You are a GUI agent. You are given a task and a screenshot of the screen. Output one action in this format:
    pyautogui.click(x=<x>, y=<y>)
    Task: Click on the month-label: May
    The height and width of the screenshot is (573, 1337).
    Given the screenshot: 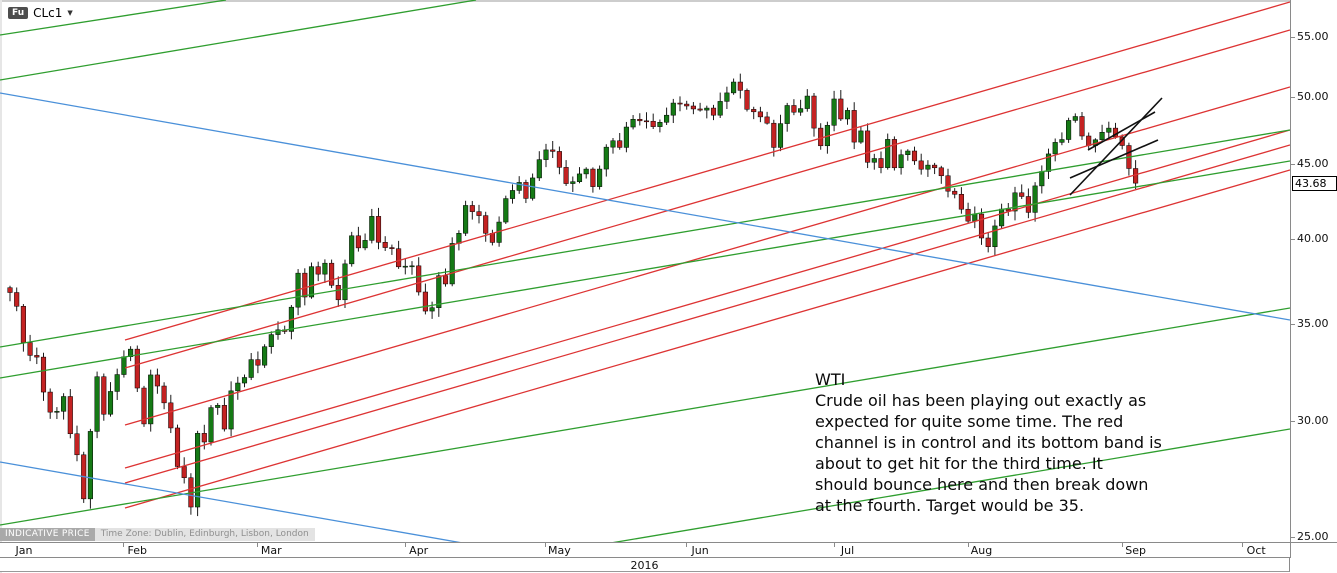 What is the action you would take?
    pyautogui.click(x=559, y=550)
    